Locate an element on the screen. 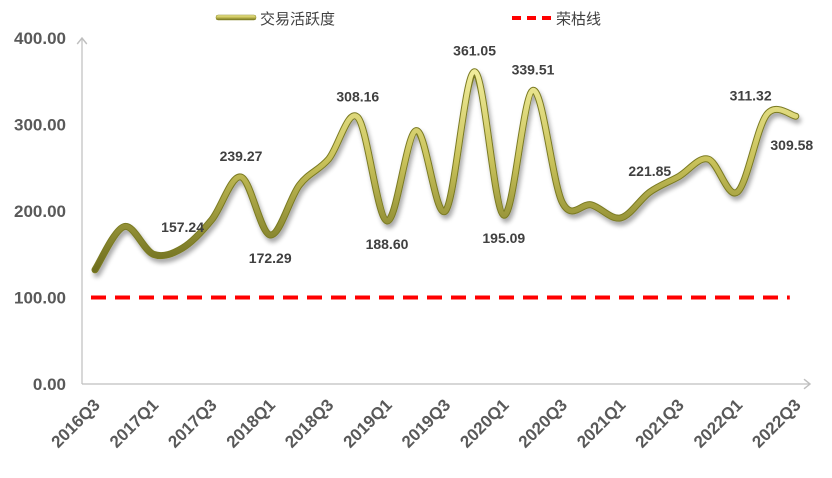 The height and width of the screenshot is (478, 832). x-tick-label: 2021Q3 is located at coordinates (660, 423).